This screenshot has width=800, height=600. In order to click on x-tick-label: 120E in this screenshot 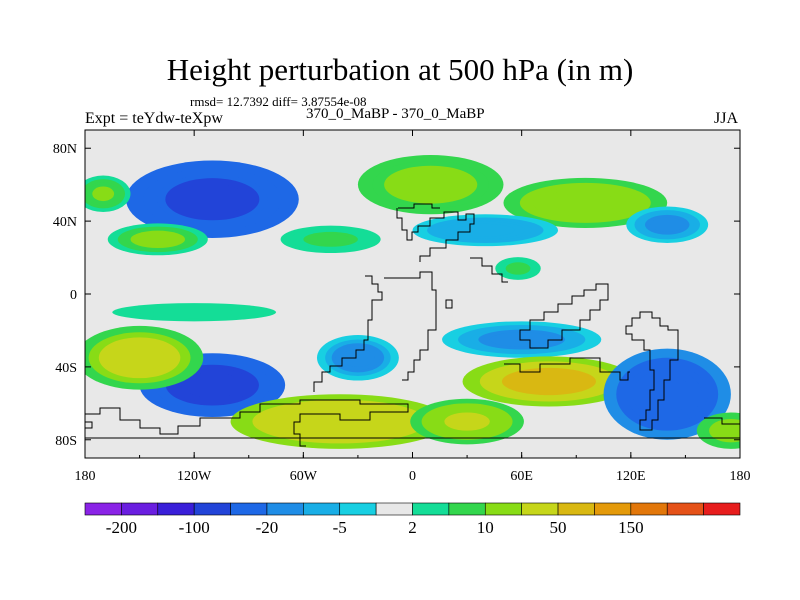, I will do `click(631, 476)`.